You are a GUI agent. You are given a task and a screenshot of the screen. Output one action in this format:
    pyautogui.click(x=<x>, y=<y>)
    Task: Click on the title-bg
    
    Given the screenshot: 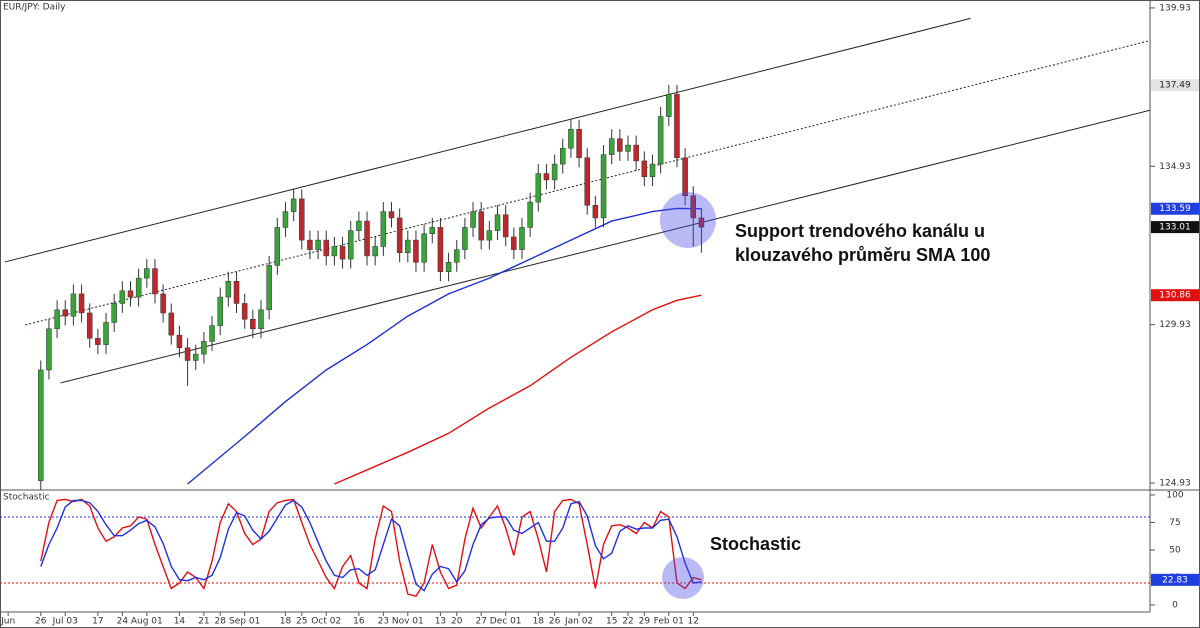 What is the action you would take?
    pyautogui.click(x=29, y=7)
    